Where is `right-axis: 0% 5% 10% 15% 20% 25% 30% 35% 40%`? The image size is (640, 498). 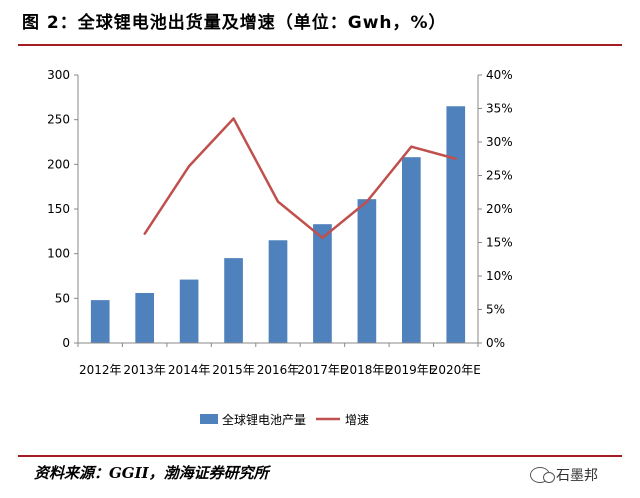
right-axis: 0% 5% 10% 15% 20% 25% 30% 35% 40% is located at coordinates (495, 209).